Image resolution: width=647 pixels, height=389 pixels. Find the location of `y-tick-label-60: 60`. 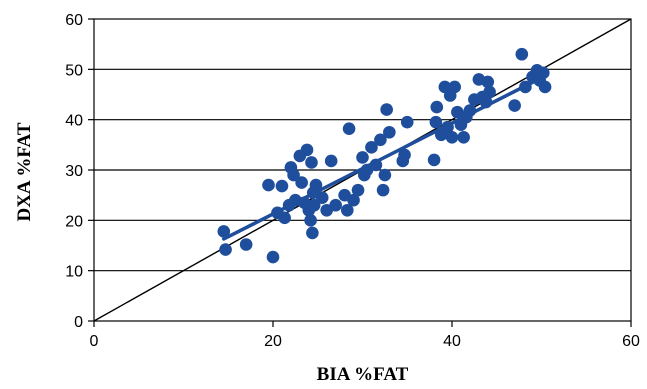

y-tick-label-60: 60 is located at coordinates (74, 20).